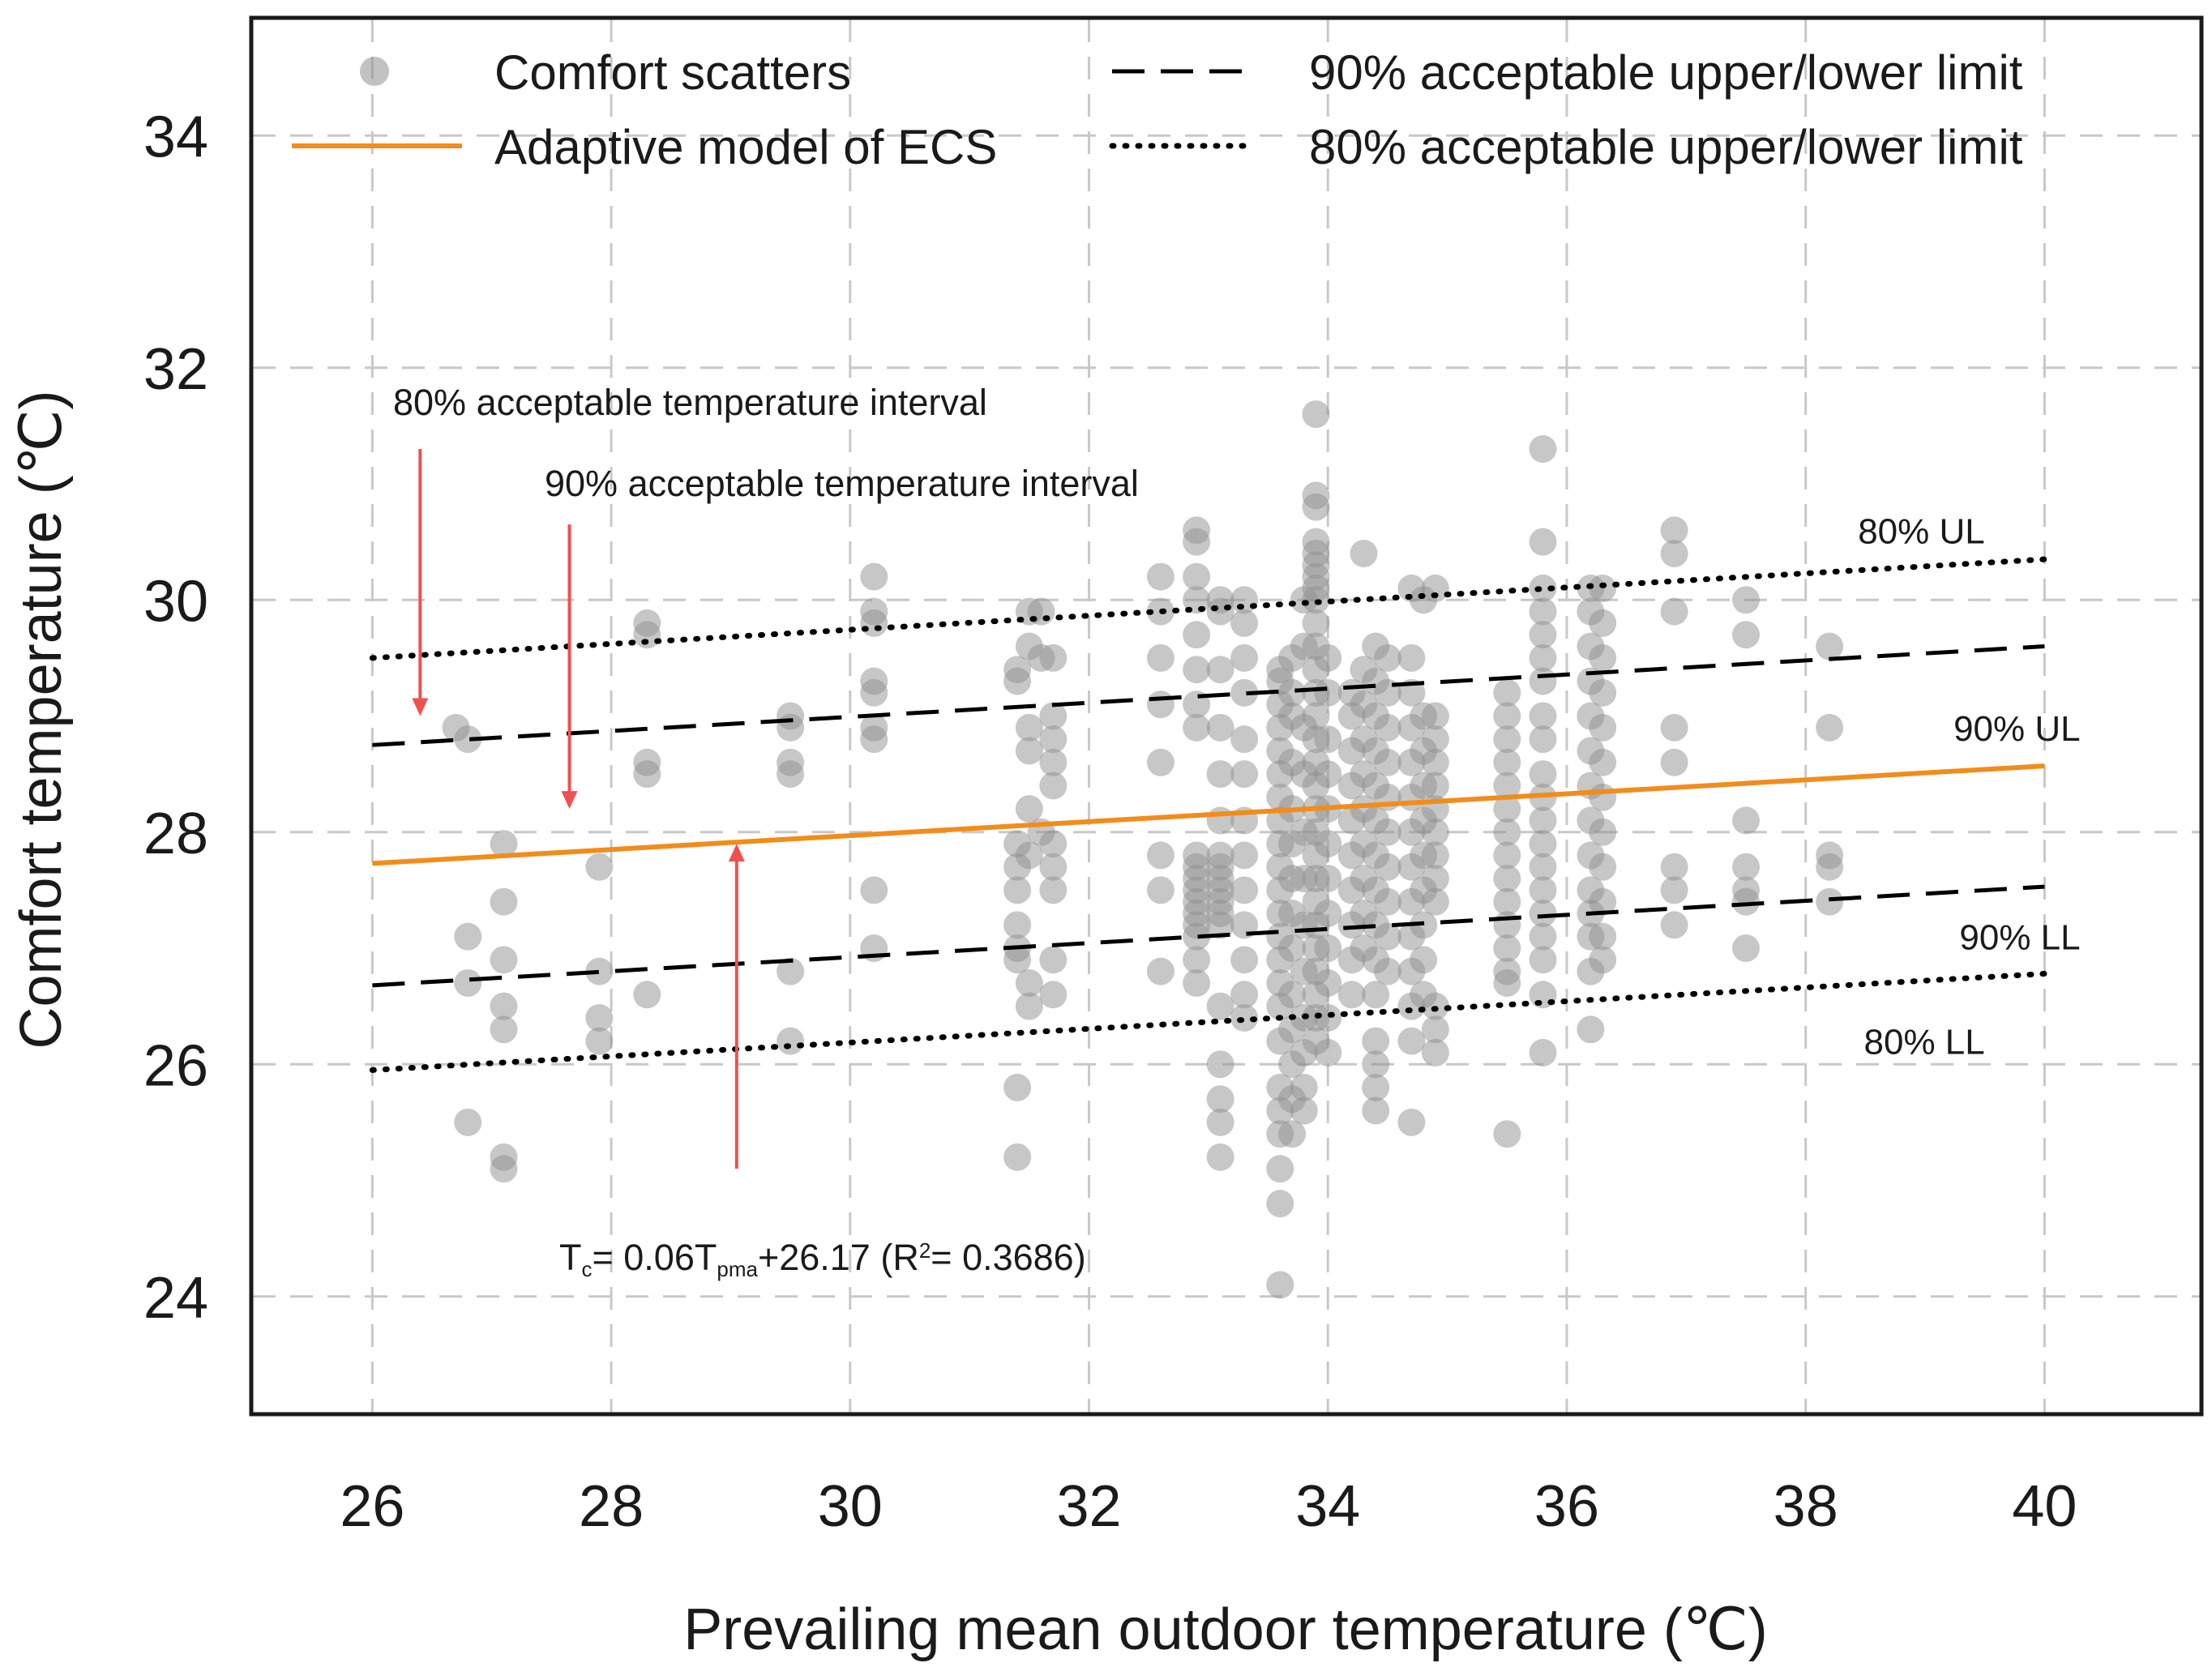 This screenshot has height=1680, width=2212. What do you see at coordinates (587, 1269) in the screenshot?
I see `equation-sub-c: c` at bounding box center [587, 1269].